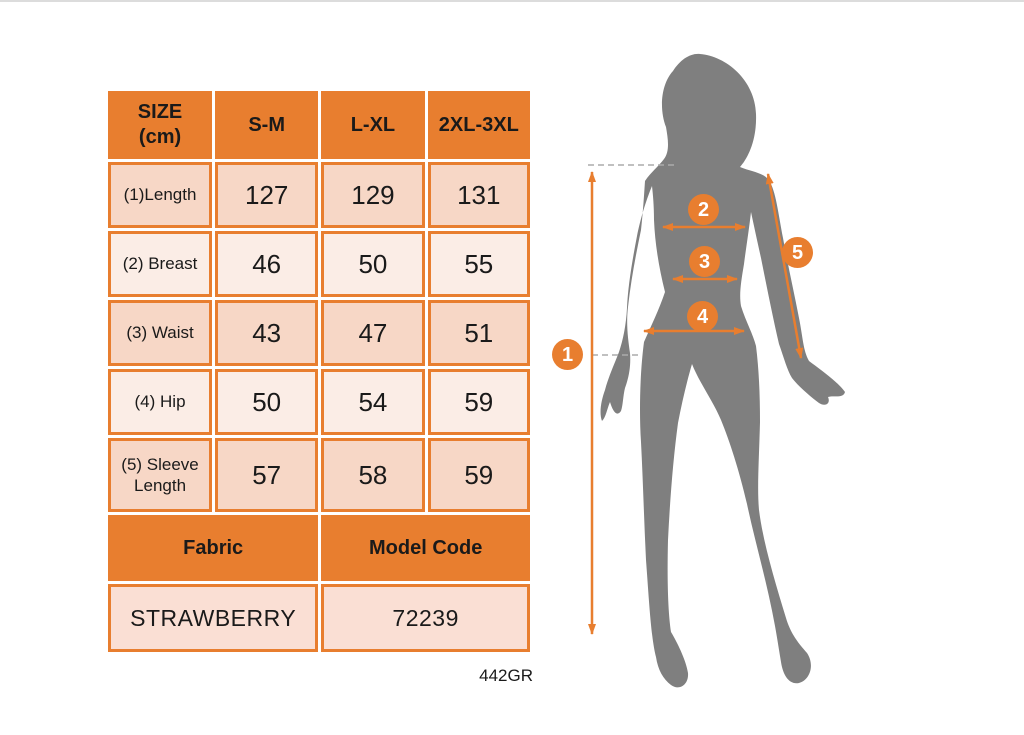 The height and width of the screenshot is (735, 1024). What do you see at coordinates (478, 264) in the screenshot?
I see `cell-value: 55` at bounding box center [478, 264].